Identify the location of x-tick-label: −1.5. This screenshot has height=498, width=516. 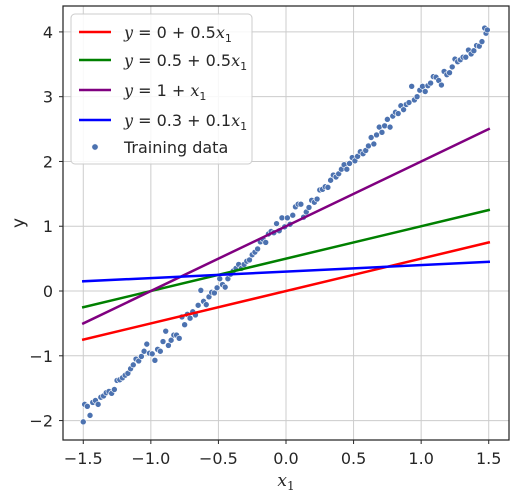
(83, 458).